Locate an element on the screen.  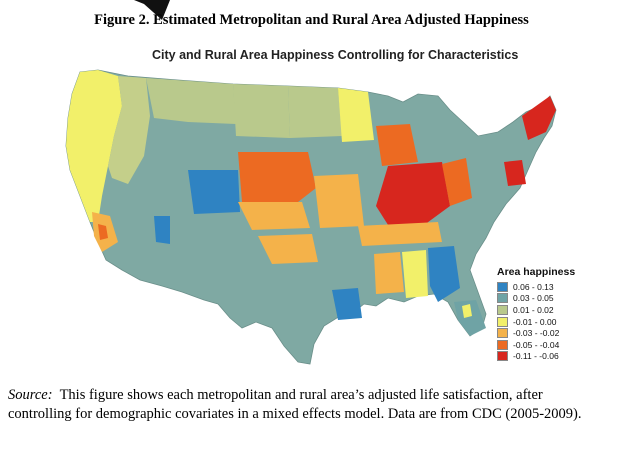
legend-label: -0.11 - -0.06 is located at coordinates (536, 356).